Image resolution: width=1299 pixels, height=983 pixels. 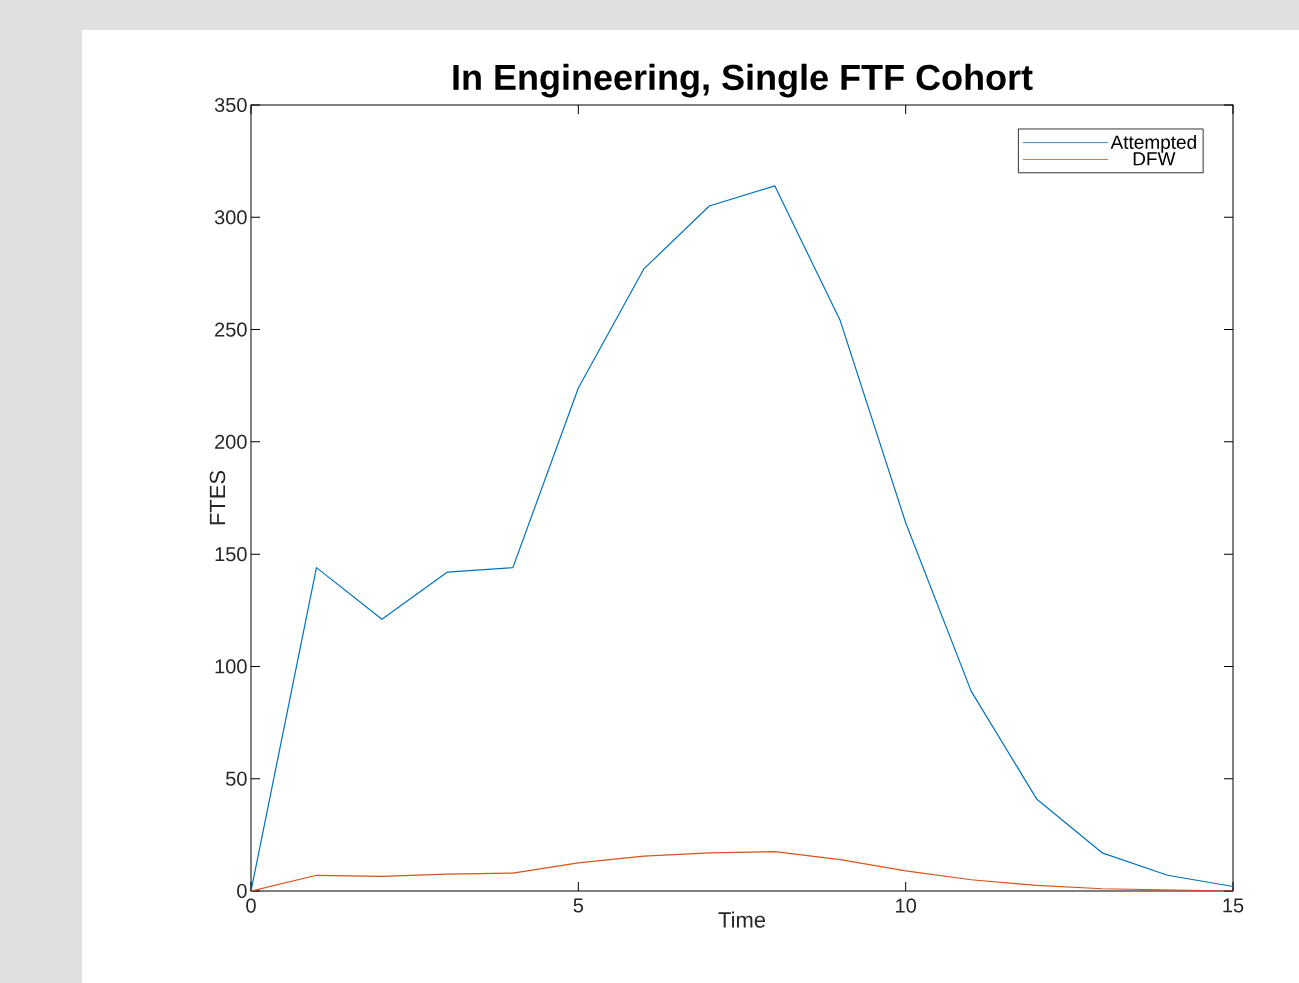 I want to click on x-tick-label: 5, so click(x=578, y=905).